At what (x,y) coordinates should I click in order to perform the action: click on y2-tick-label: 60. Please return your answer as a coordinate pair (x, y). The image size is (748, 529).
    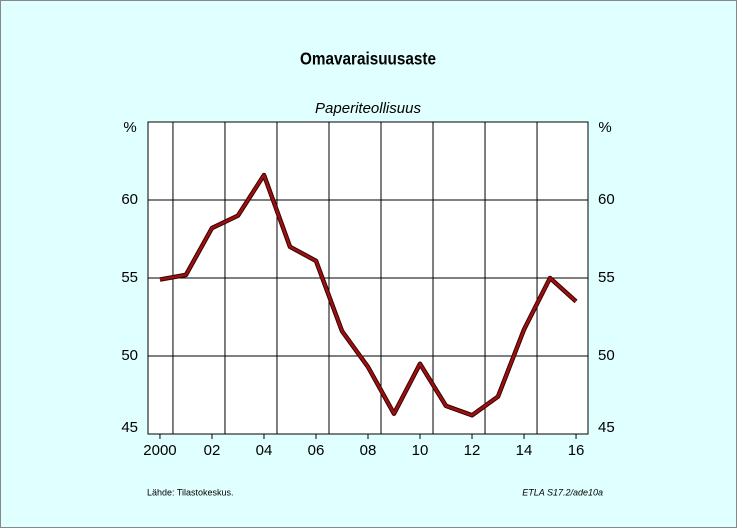
    Looking at the image, I should click on (606, 199).